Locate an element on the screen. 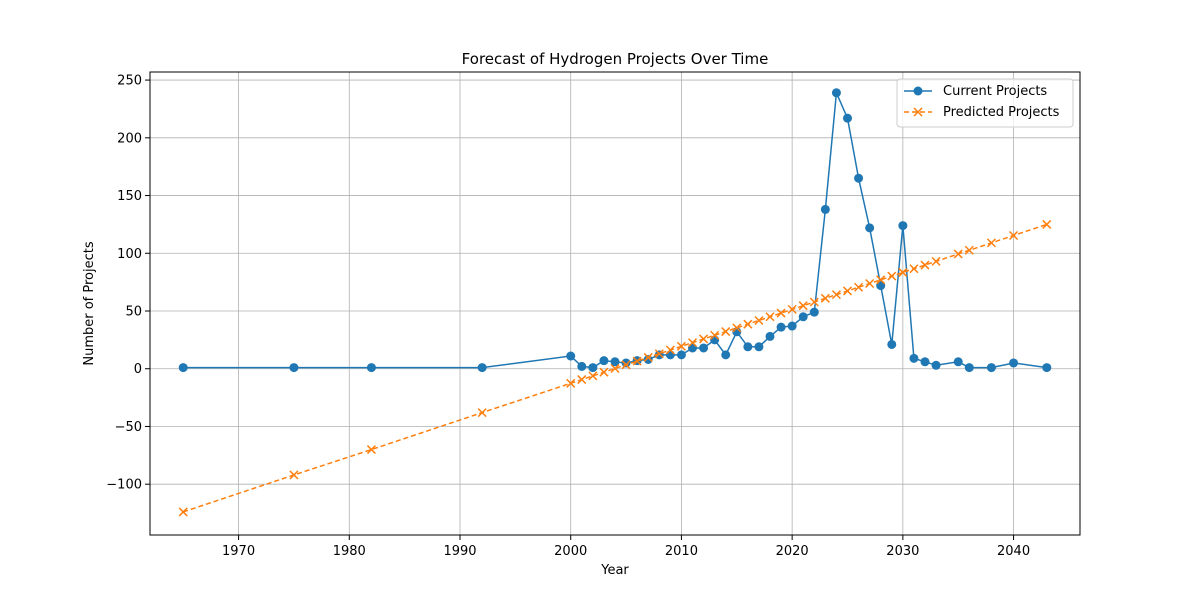 The width and height of the screenshot is (1200, 604). chart-legend: Current Projects Predicted Projects is located at coordinates (985, 103).